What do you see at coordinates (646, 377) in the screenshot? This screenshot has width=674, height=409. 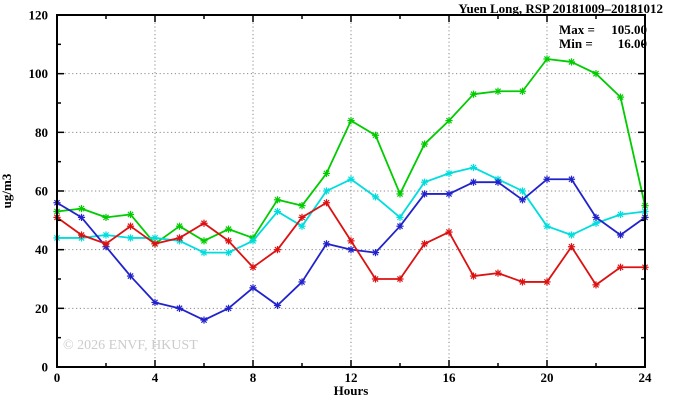 I see `tick-label: 24` at bounding box center [646, 377].